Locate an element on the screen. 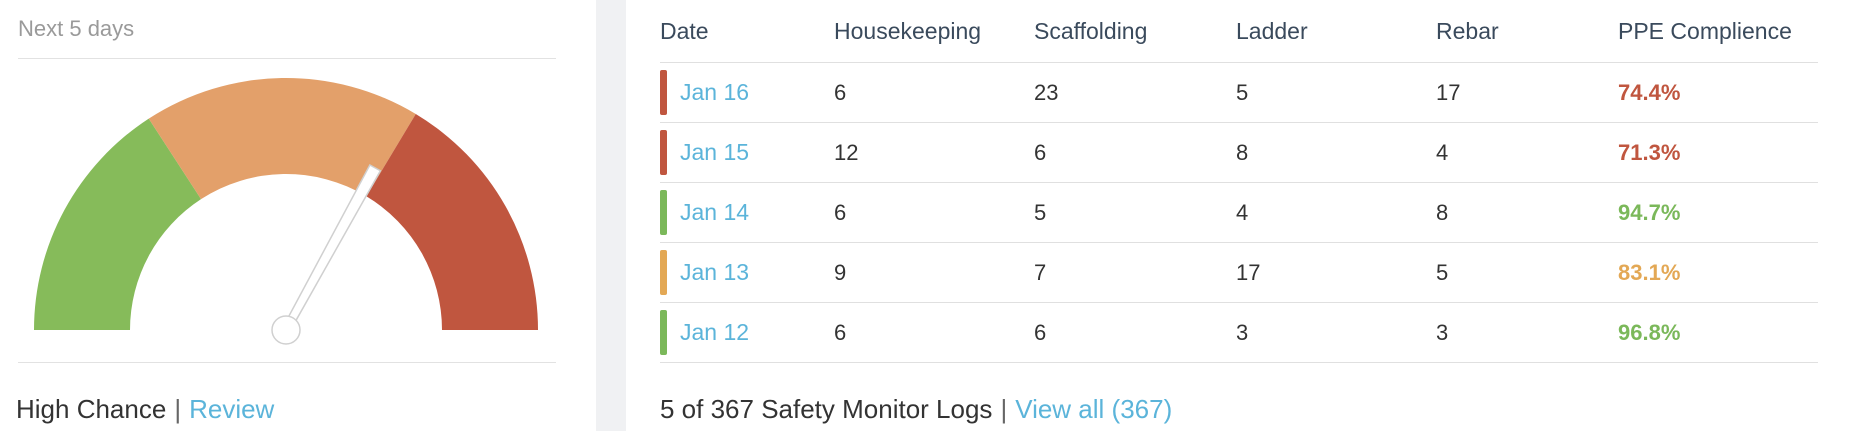 Image resolution: width=1856 pixels, height=431 pixels. needle-hub is located at coordinates (286, 330).